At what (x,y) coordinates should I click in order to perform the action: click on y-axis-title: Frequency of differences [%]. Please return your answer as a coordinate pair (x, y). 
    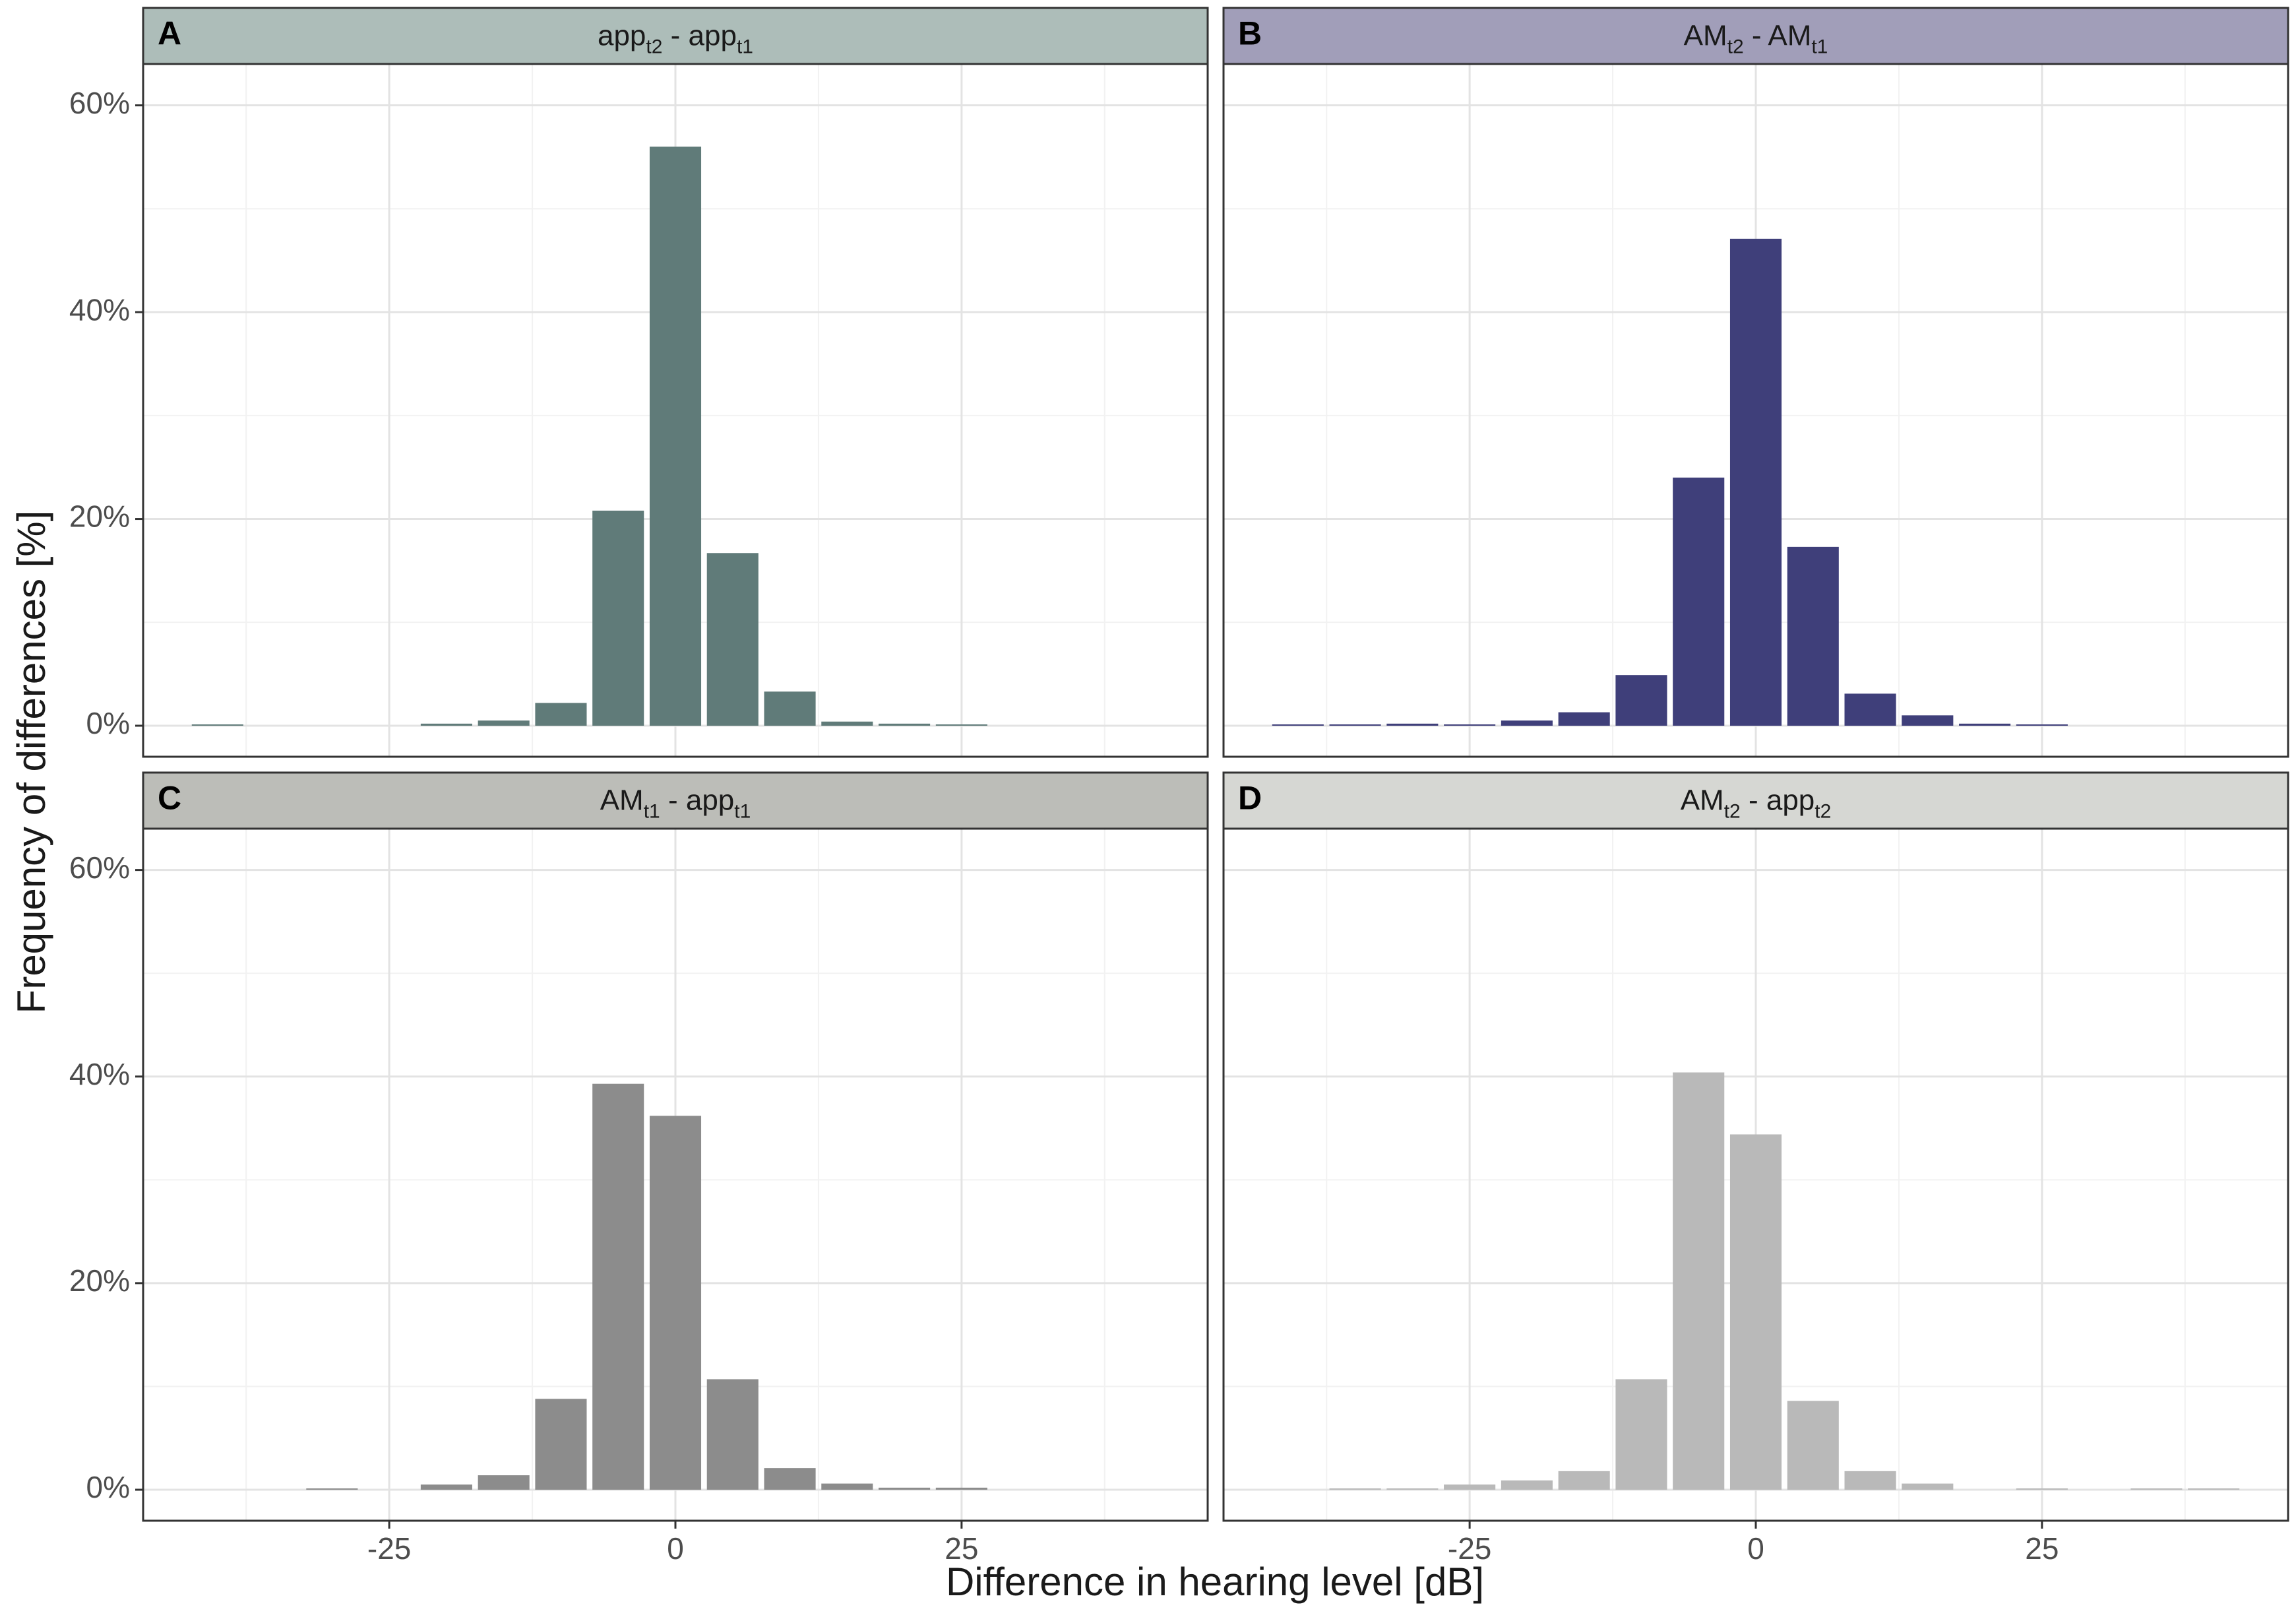
    Looking at the image, I should click on (31, 762).